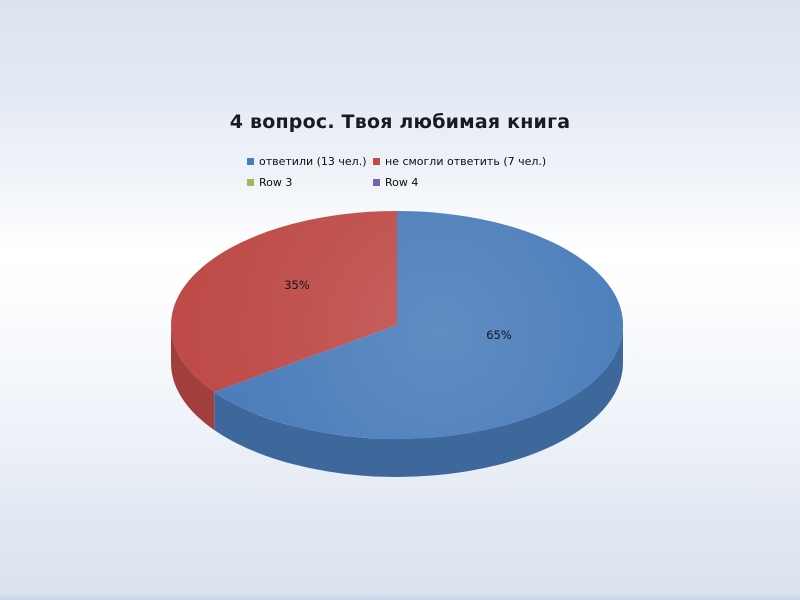 The height and width of the screenshot is (600, 800). I want to click on chart-title: 4 вопрос. Твоя любимая книга, so click(400, 122).